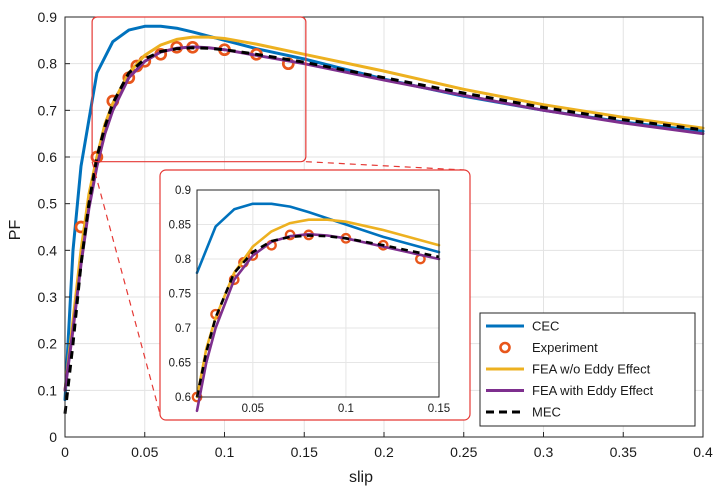 Image resolution: width=714 pixels, height=488 pixels. What do you see at coordinates (546, 412) in the screenshot?
I see `legend-label-mec: MEC` at bounding box center [546, 412].